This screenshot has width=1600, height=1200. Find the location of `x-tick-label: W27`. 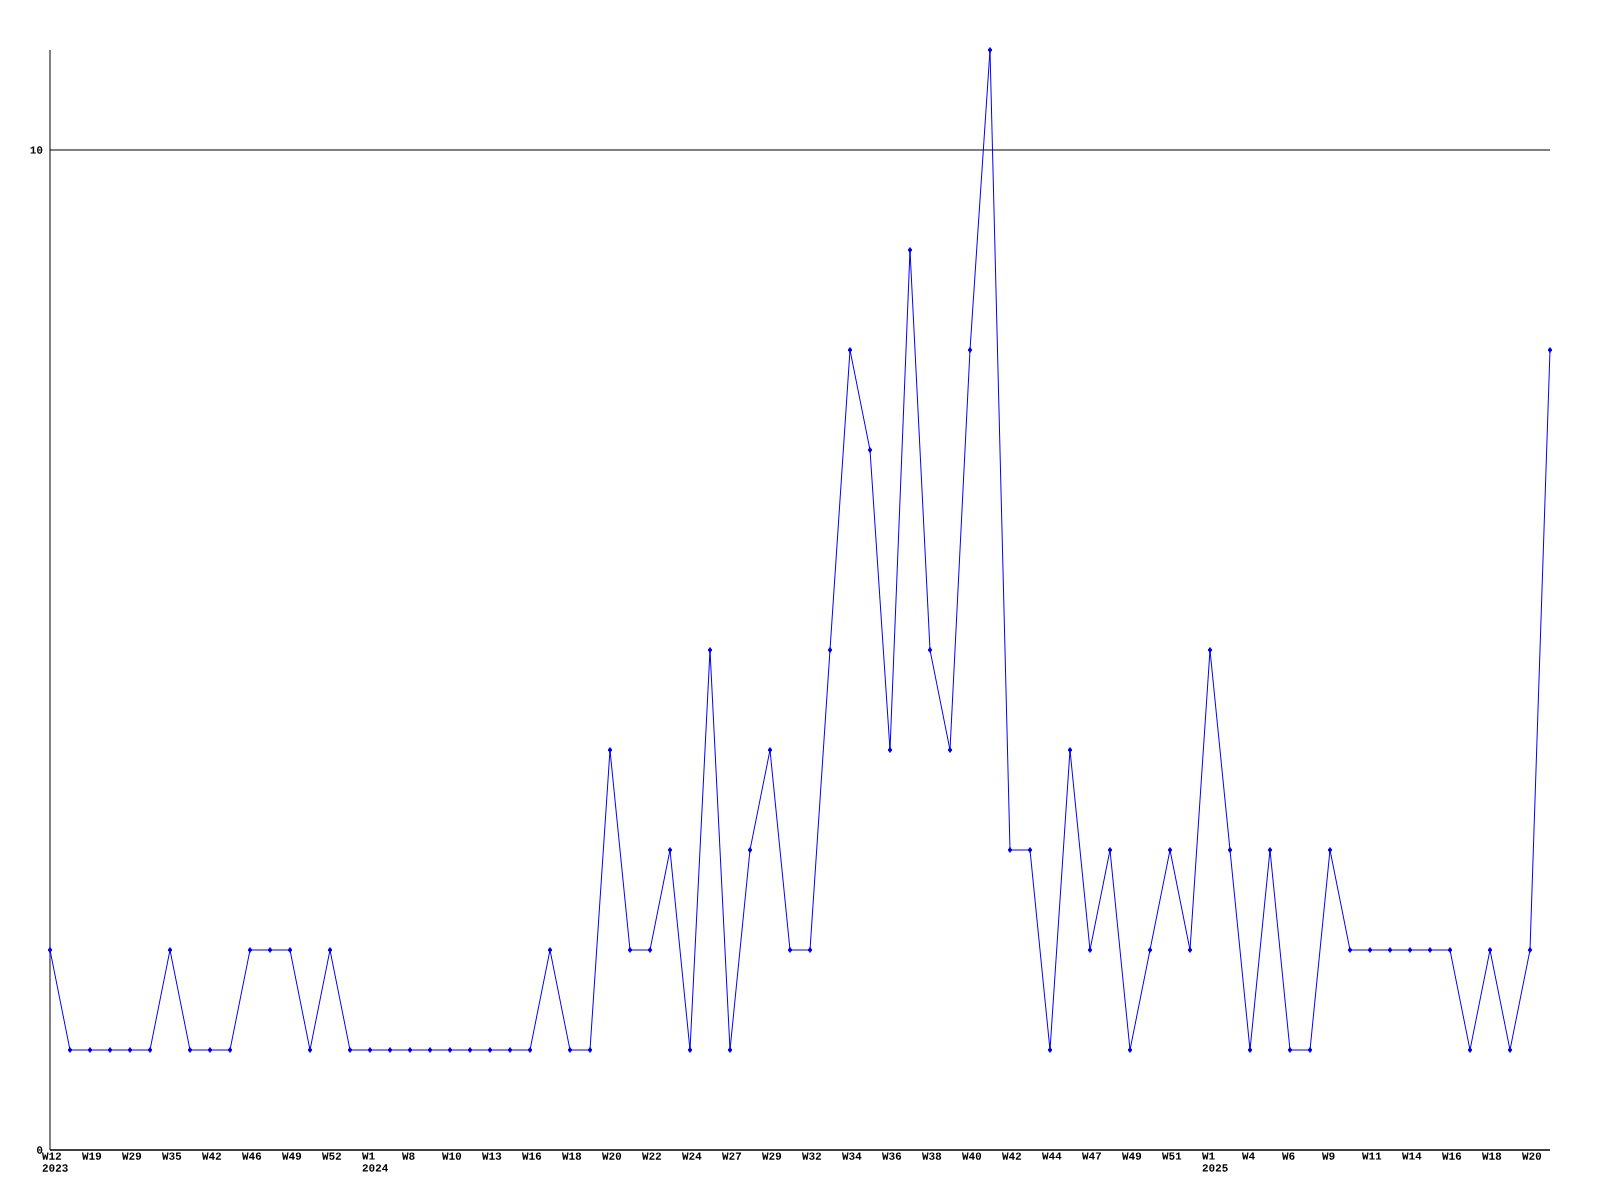

x-tick-label: W27 is located at coordinates (731, 1156).